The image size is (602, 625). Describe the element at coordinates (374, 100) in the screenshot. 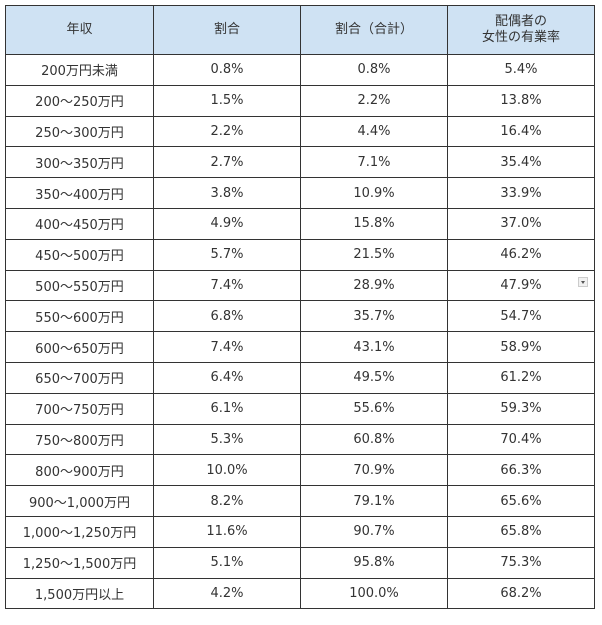

I see `cumulative-cell: 2.2%` at that location.